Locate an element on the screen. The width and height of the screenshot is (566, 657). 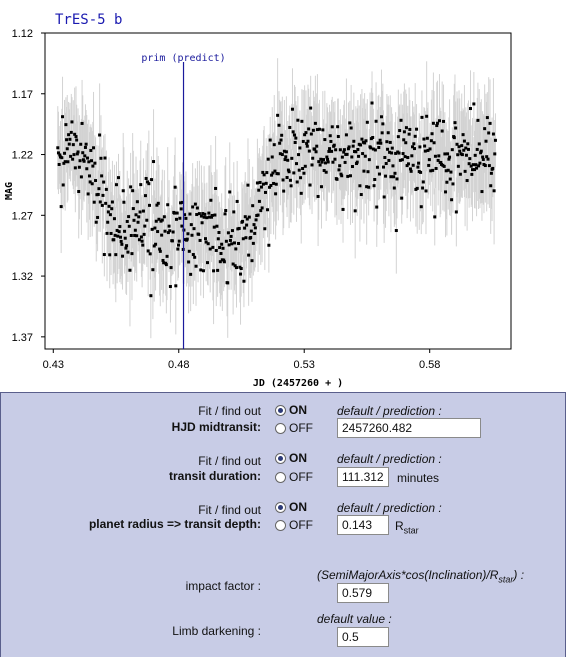
duration-input is located at coordinates (363, 477).